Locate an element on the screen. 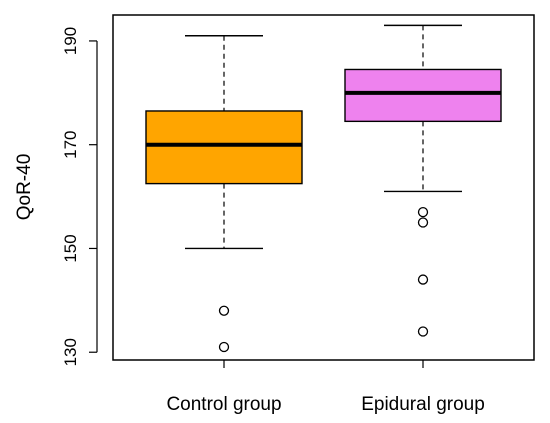 The image size is (550, 423). y-axis-title: QoR-40 is located at coordinates (24, 187).